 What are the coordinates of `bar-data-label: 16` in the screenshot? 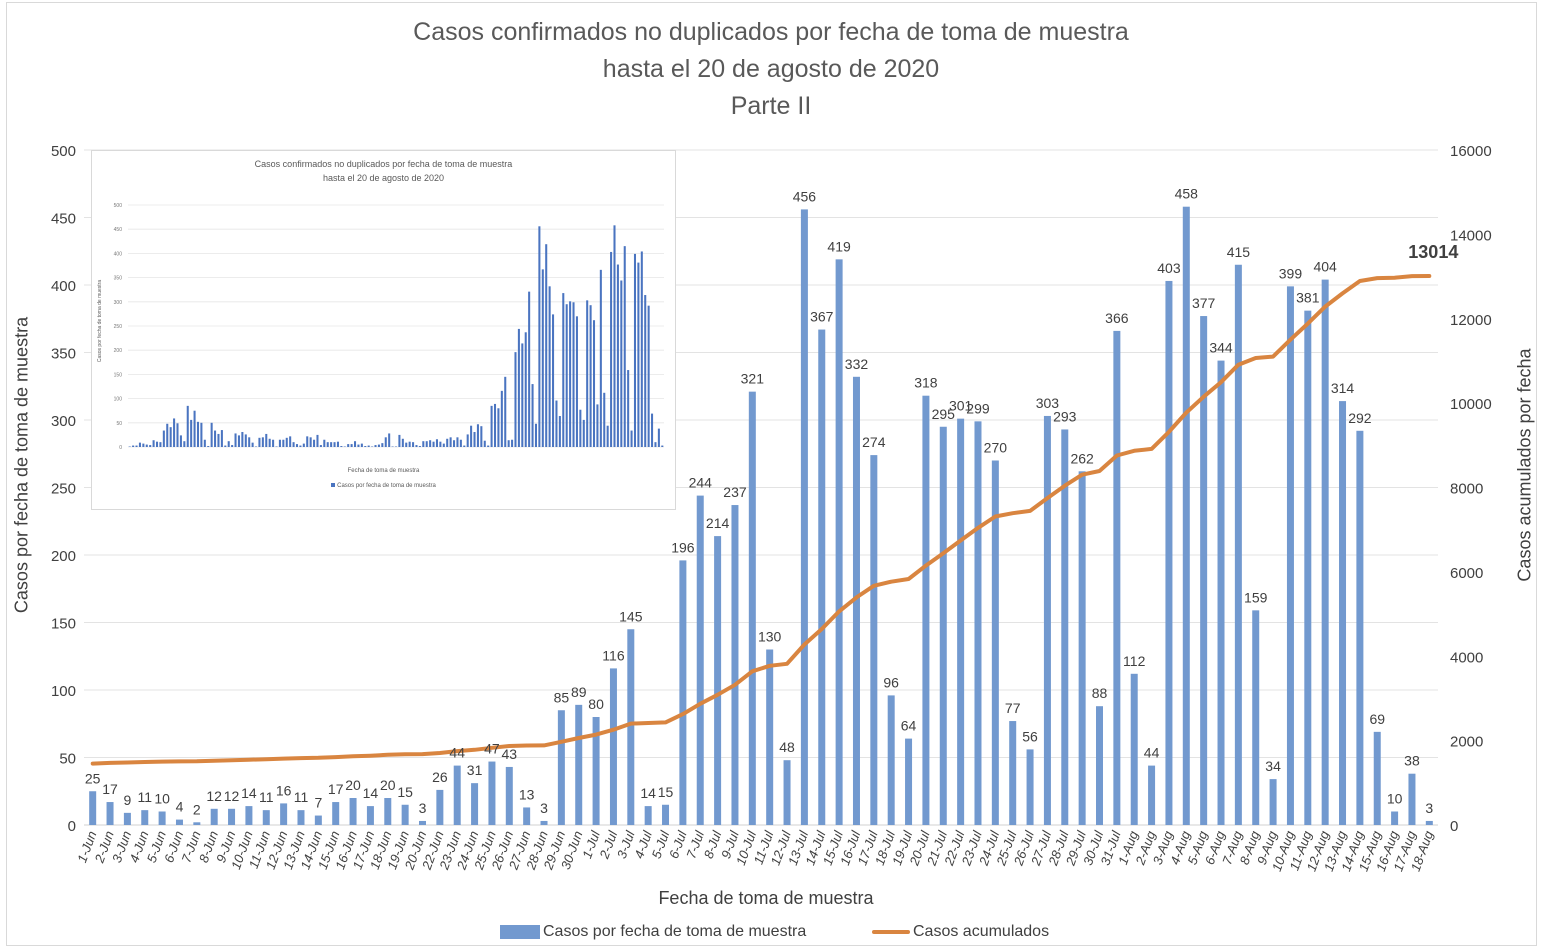 It's located at (284, 790).